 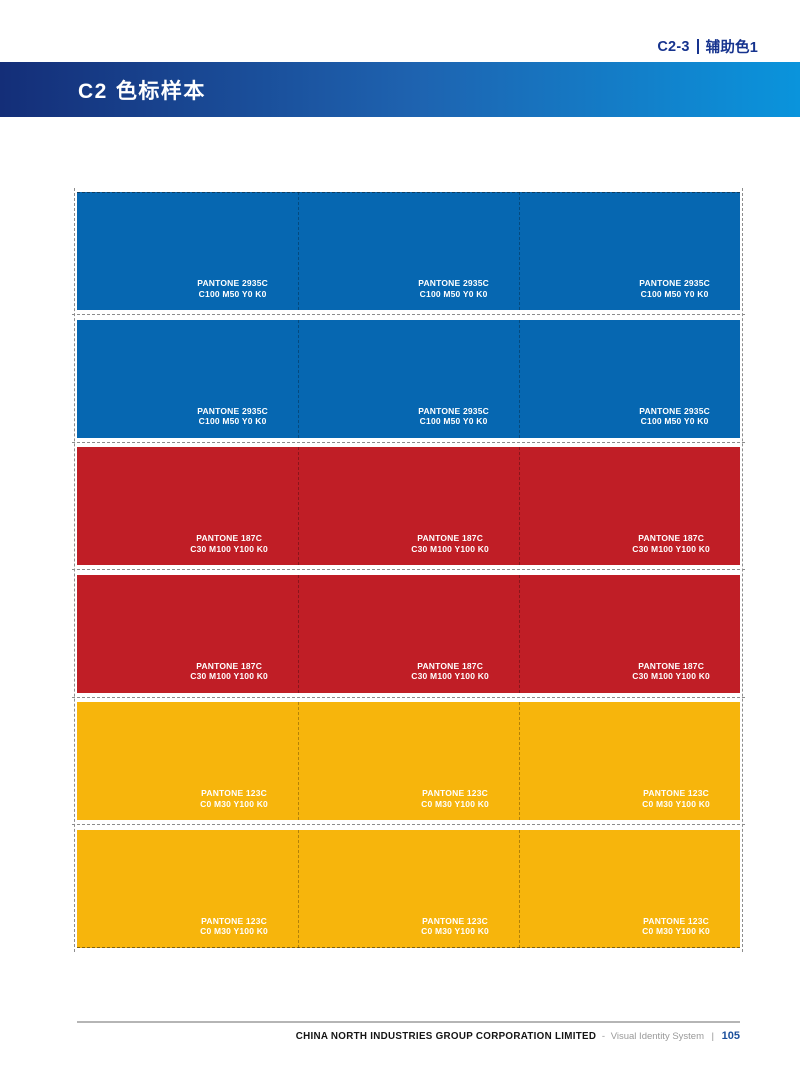 What do you see at coordinates (731, 48) in the screenshot?
I see `section-label: 辅助色1` at bounding box center [731, 48].